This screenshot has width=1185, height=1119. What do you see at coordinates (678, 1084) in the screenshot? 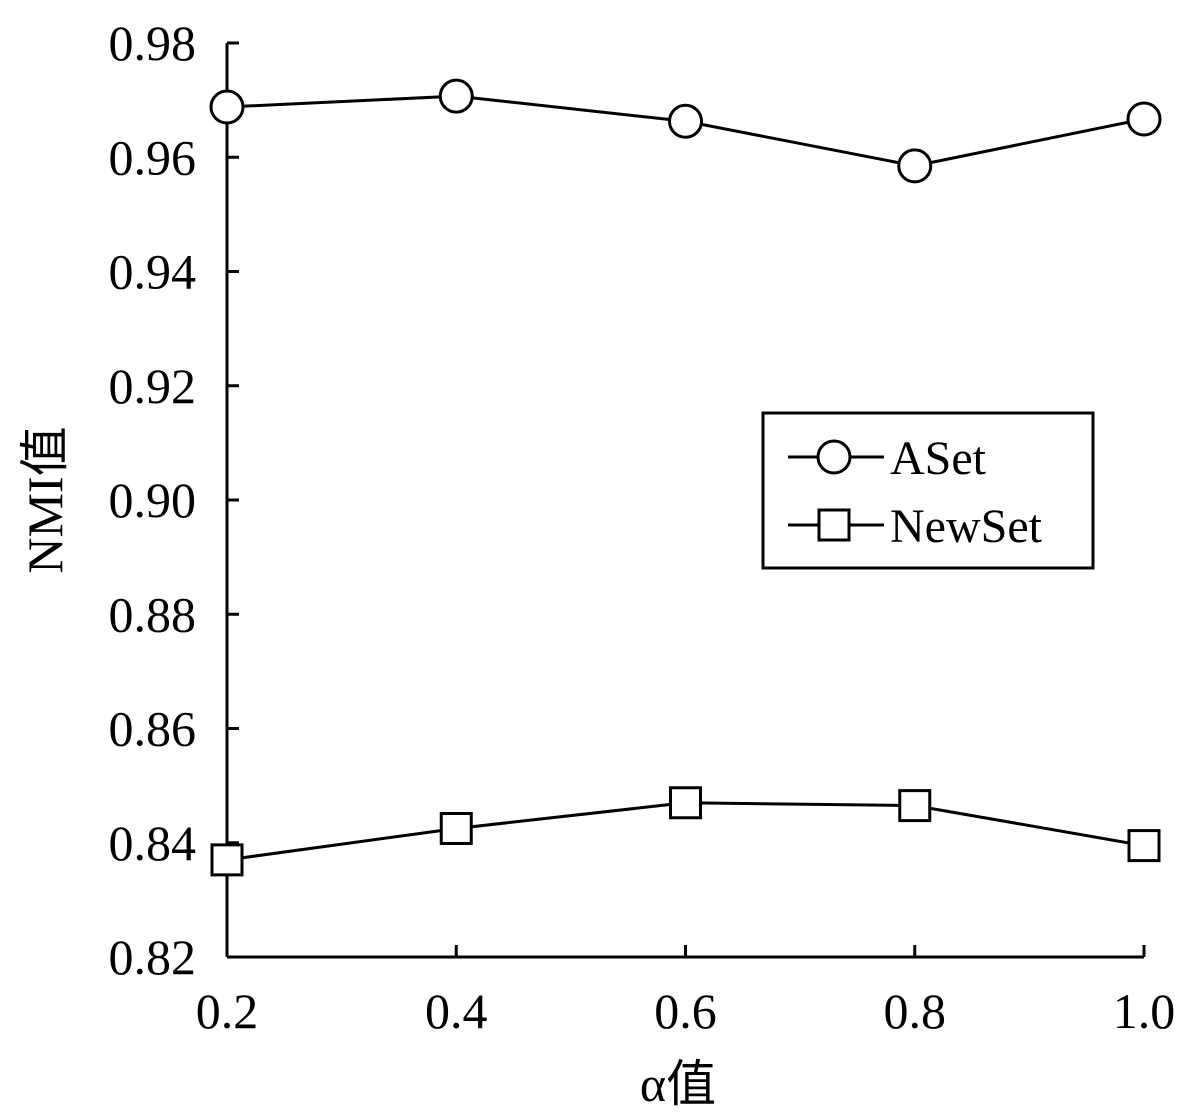
I see `x-axis-title: α值` at bounding box center [678, 1084].